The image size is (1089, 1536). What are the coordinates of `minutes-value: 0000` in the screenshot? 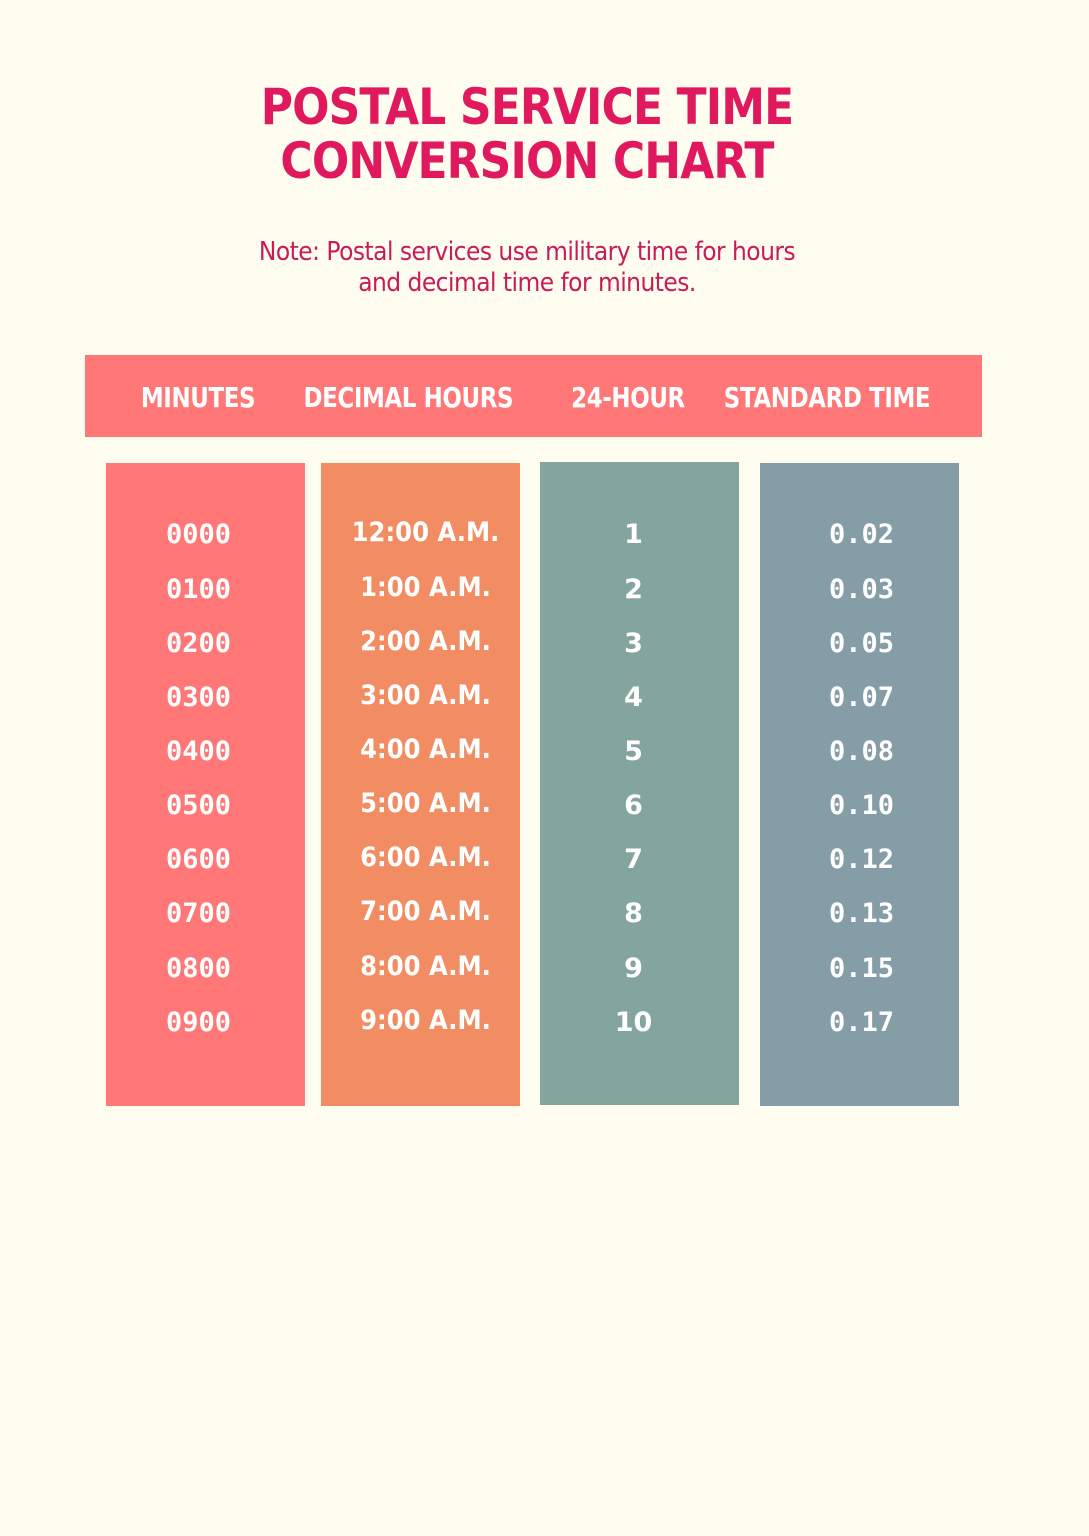 It's located at (198, 534).